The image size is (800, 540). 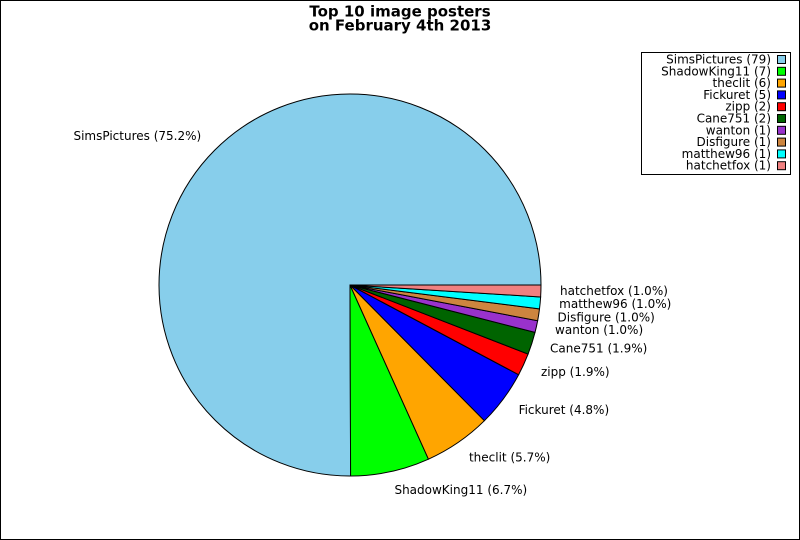 What do you see at coordinates (606, 317) in the screenshot?
I see `slice-label: Disfigure (1.0%)` at bounding box center [606, 317].